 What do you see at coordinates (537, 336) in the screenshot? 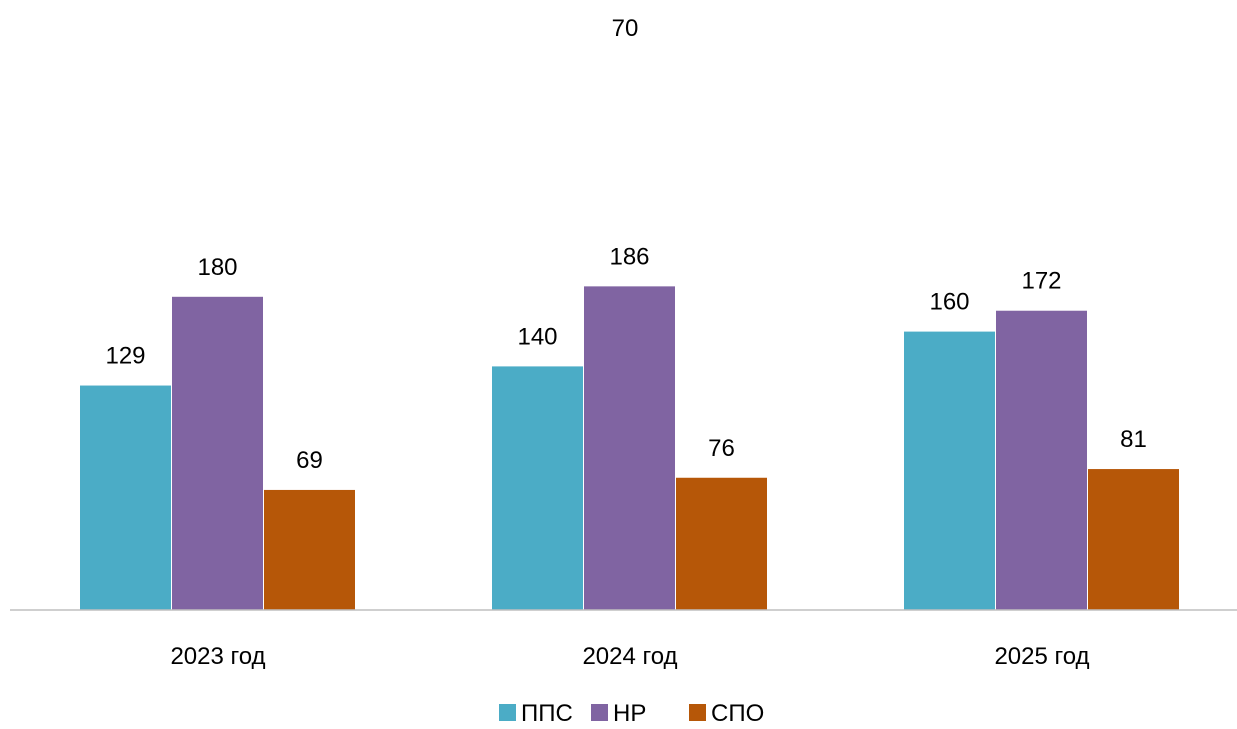
I see `value-label: 140` at bounding box center [537, 336].